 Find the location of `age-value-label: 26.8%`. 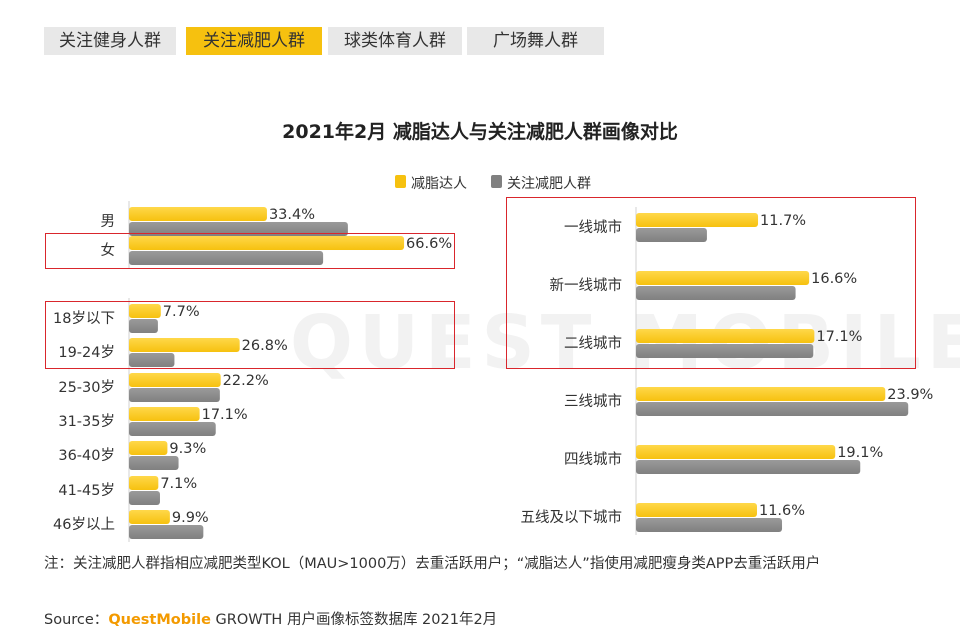

age-value-label: 26.8% is located at coordinates (265, 346).